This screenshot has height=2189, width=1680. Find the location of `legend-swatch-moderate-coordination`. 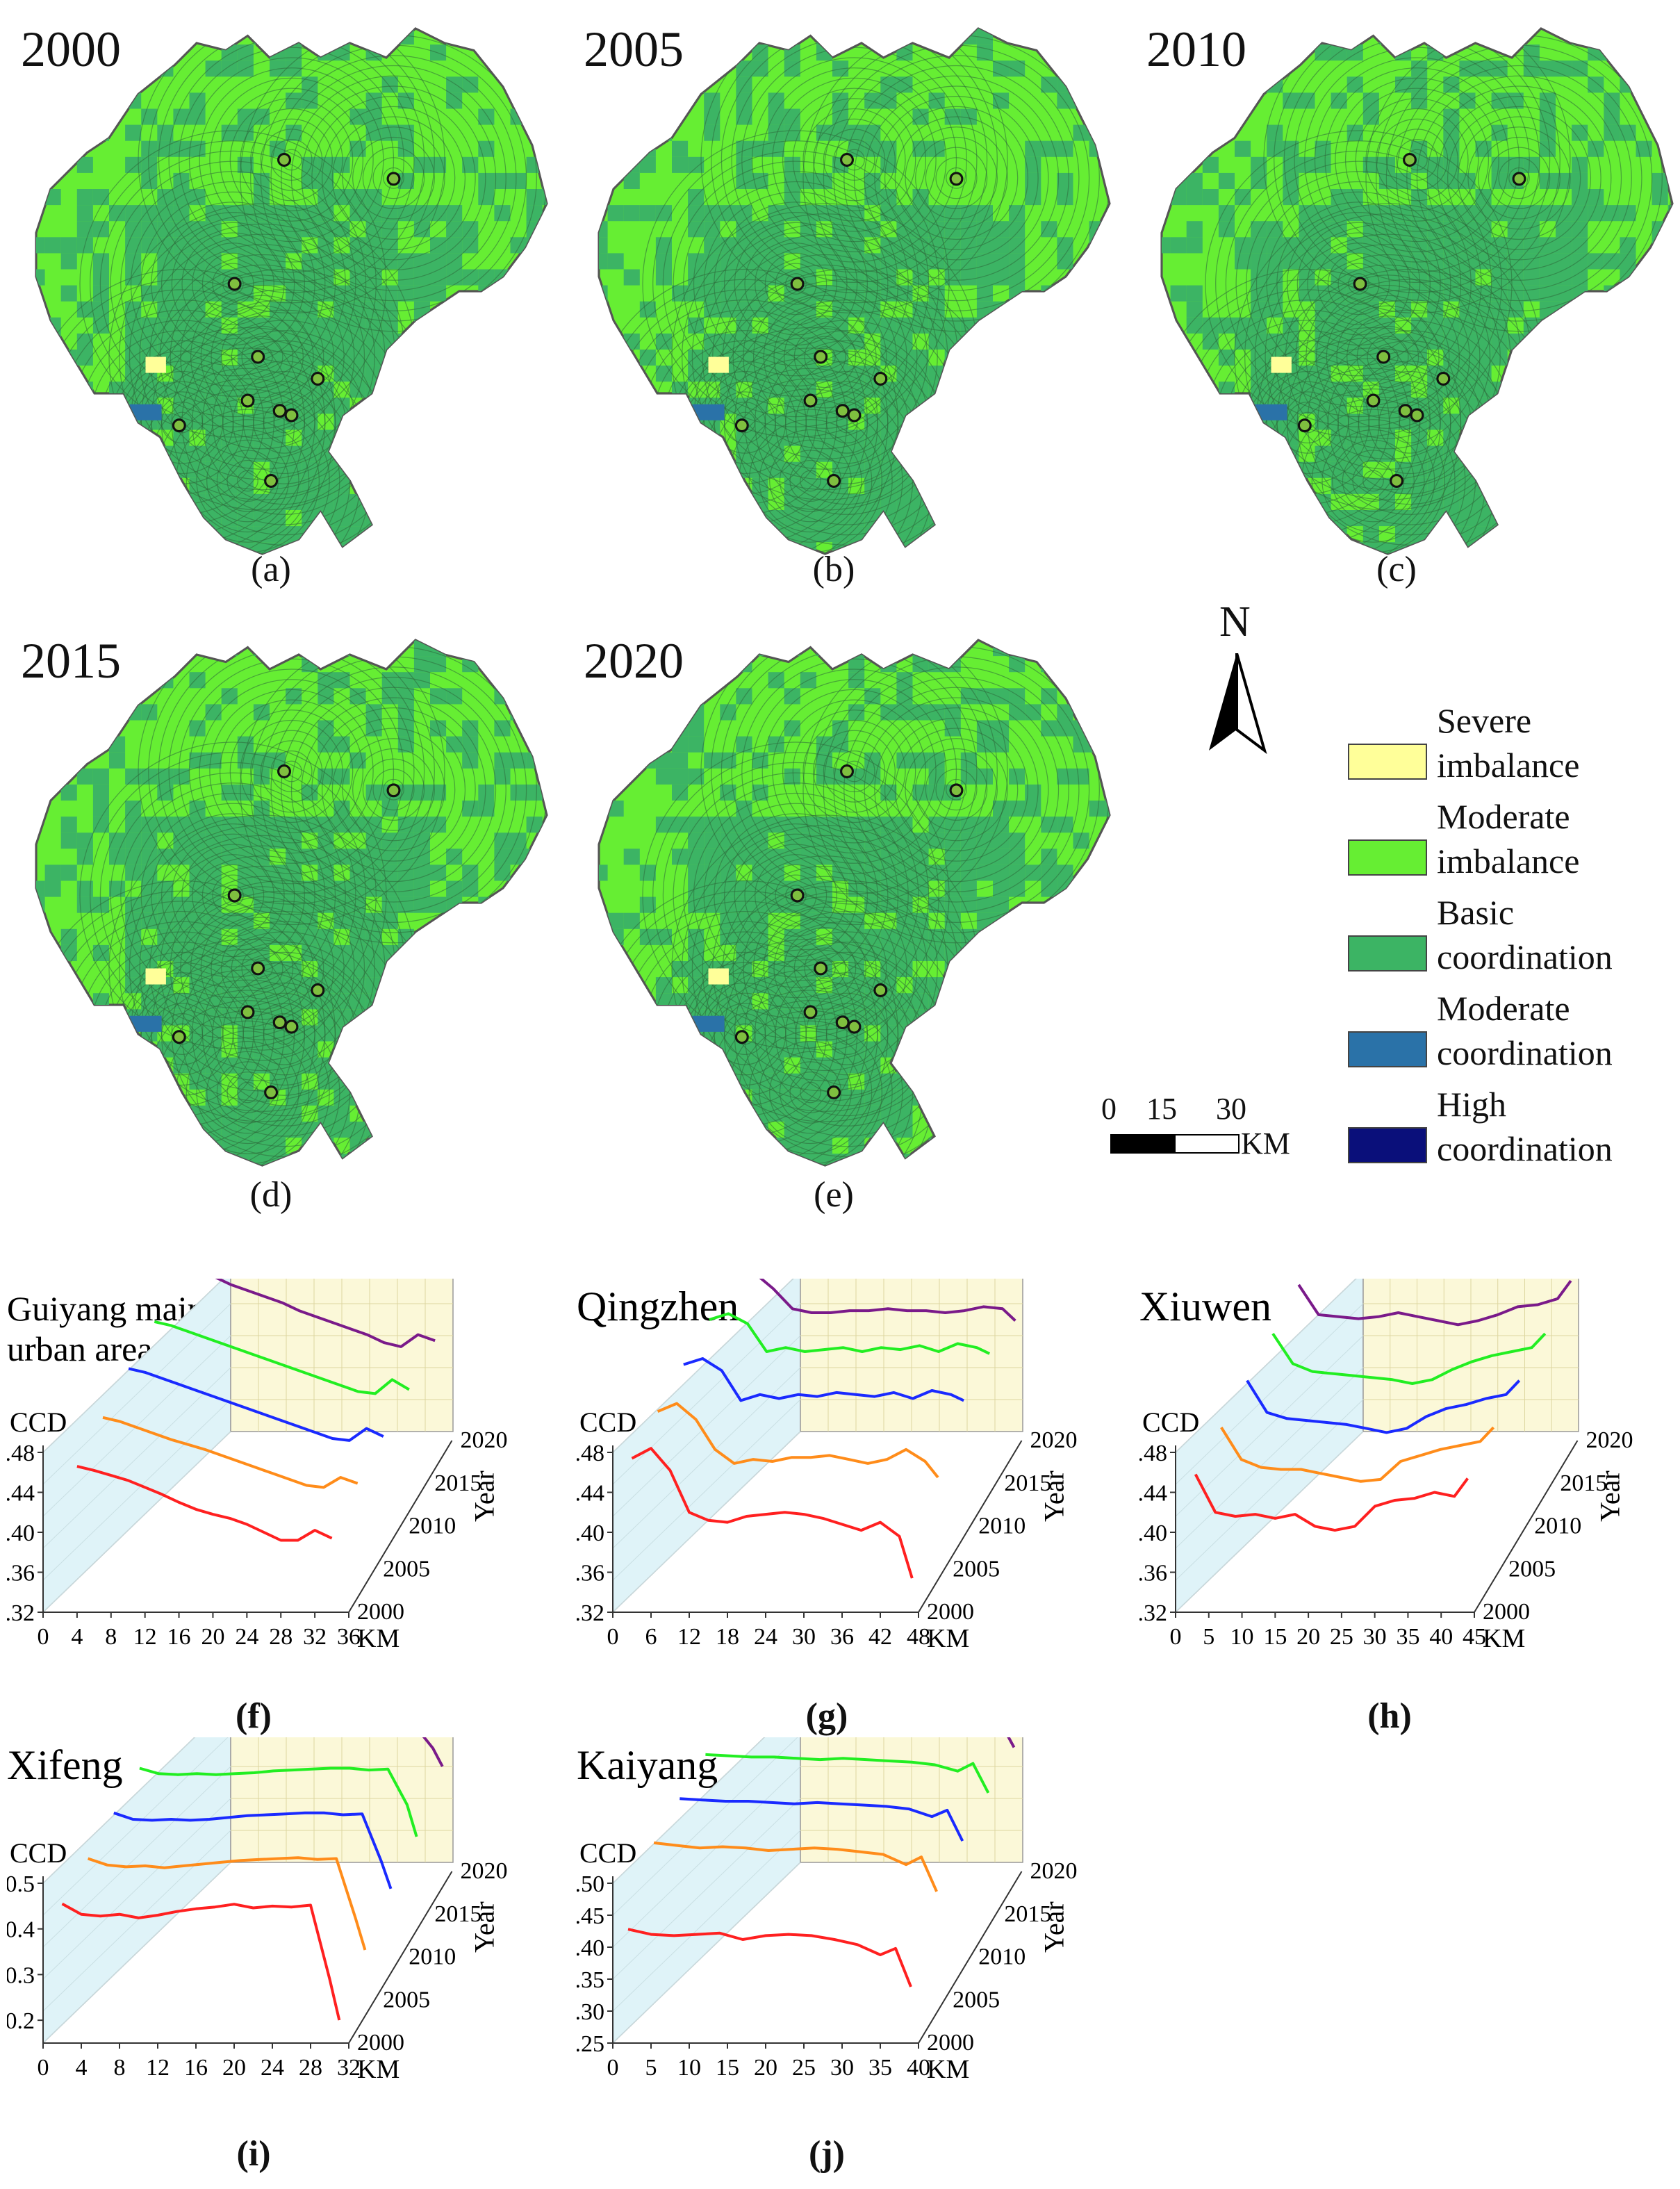

legend-swatch-moderate-coordination is located at coordinates (1387, 1049).